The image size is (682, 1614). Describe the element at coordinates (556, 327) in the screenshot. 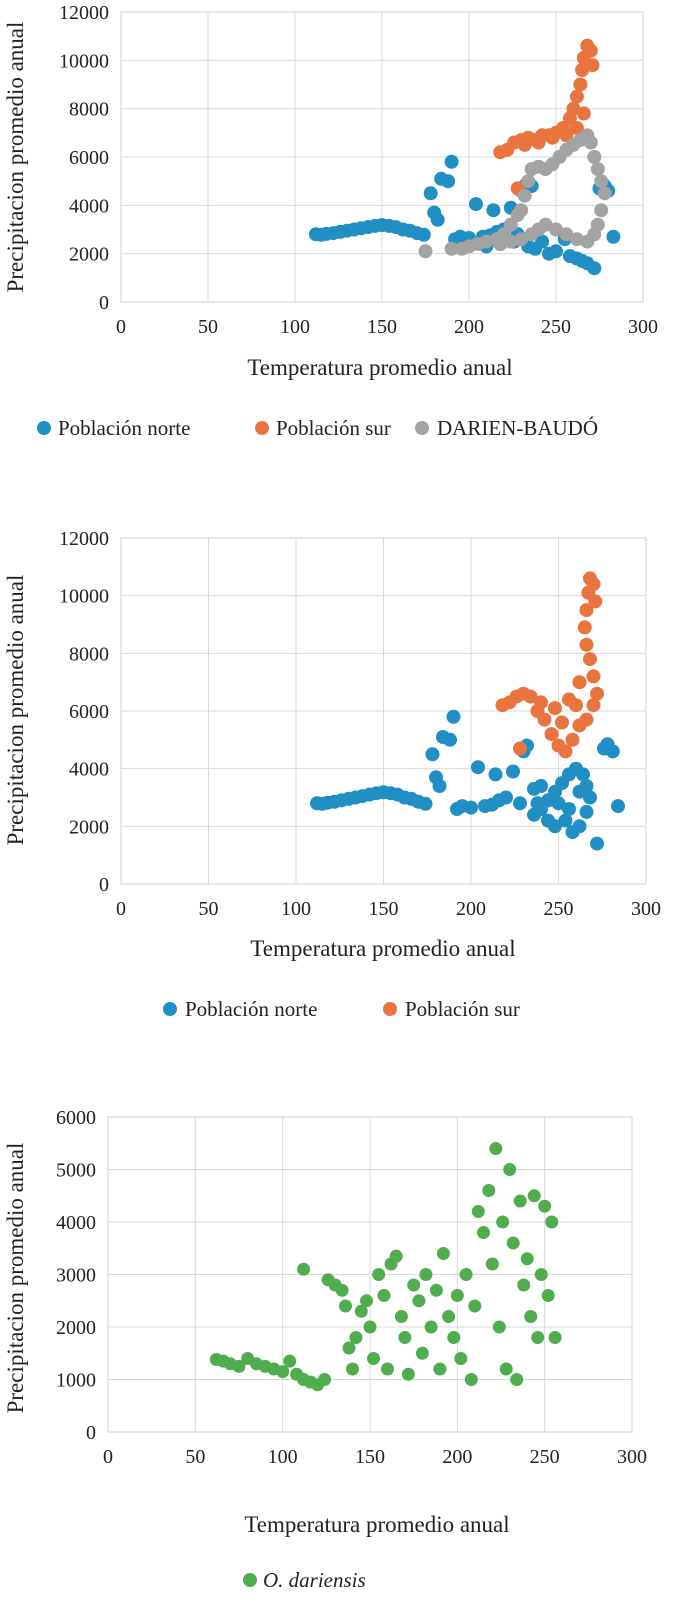

I see `x-tick-label: 250` at that location.